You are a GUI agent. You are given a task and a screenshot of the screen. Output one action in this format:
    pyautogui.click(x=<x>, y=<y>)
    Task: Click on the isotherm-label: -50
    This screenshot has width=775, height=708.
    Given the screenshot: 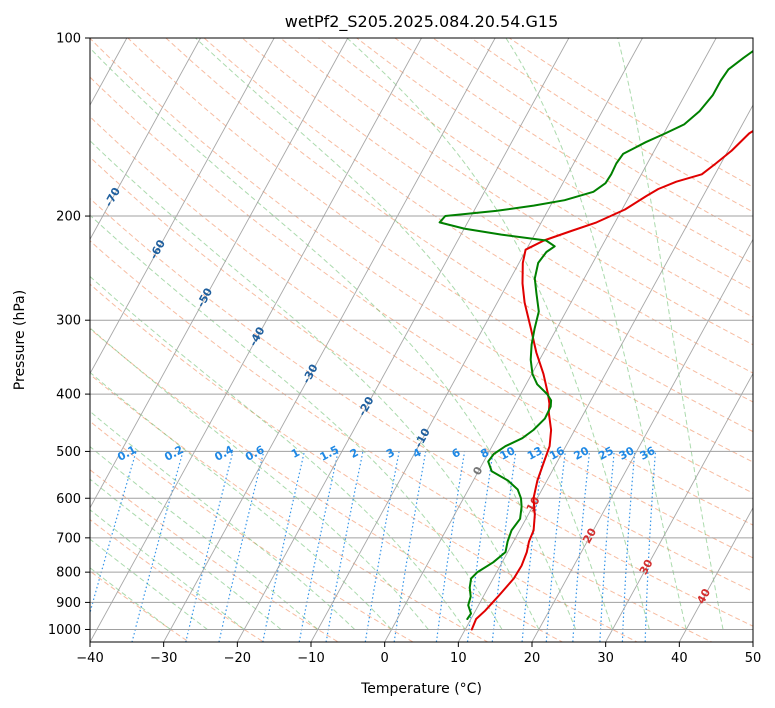 What is the action you would take?
    pyautogui.click(x=204, y=298)
    